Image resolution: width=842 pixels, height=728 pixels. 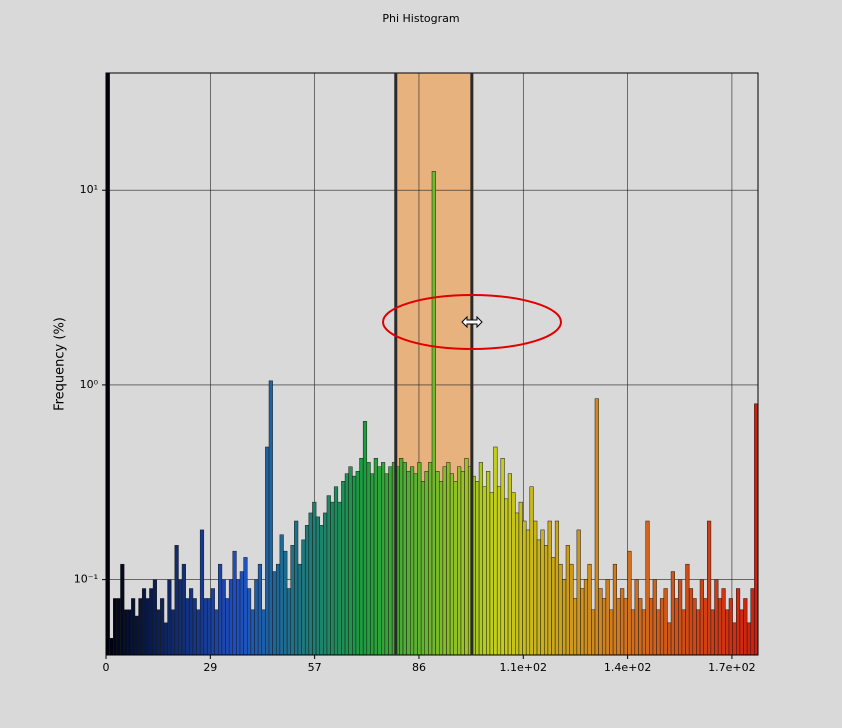 What do you see at coordinates (60, 364) in the screenshot?
I see `y-axis-label: Frequency (%)` at bounding box center [60, 364].